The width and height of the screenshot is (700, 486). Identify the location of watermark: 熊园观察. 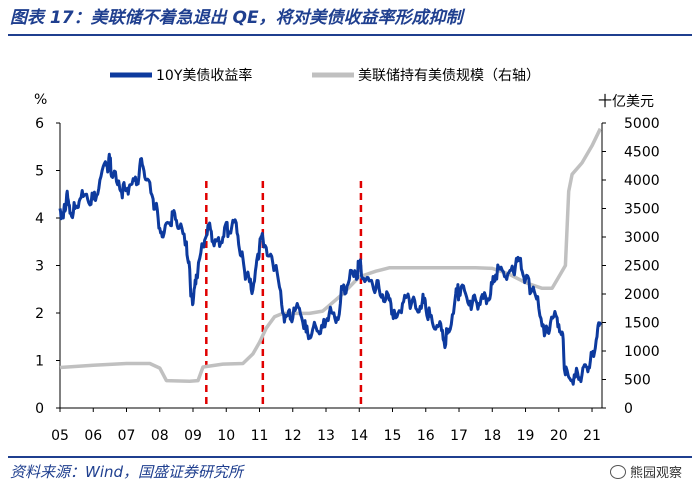
(645, 471).